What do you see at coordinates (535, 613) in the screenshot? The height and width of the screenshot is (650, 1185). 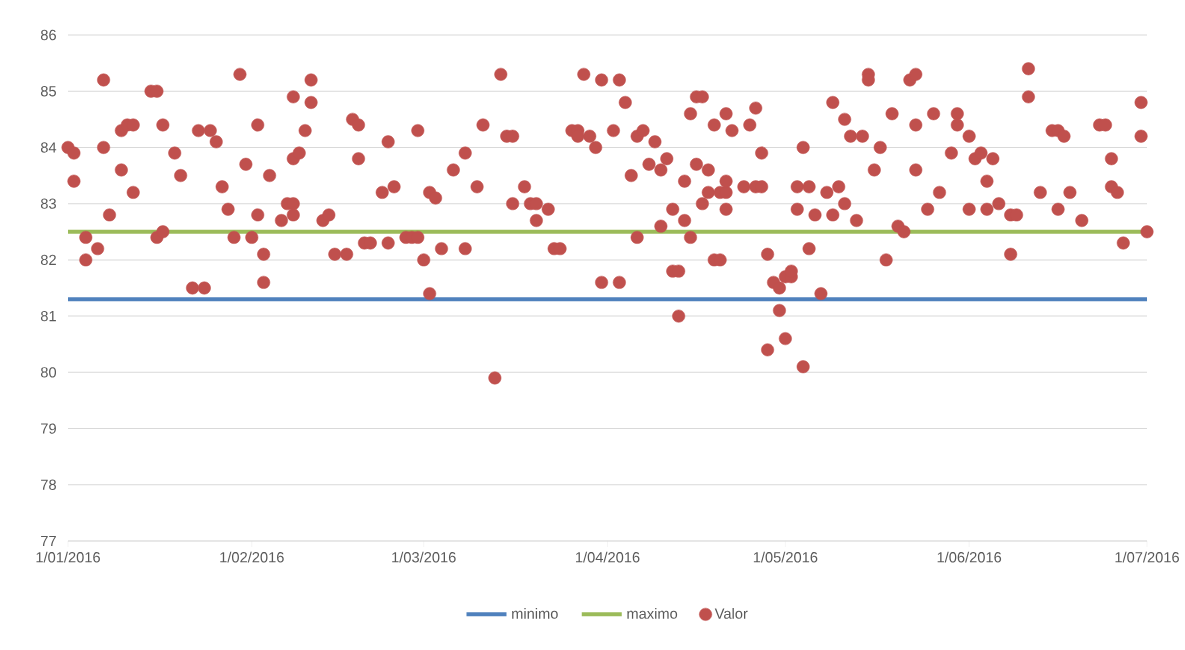 I see `legend-label: minimo` at bounding box center [535, 613].